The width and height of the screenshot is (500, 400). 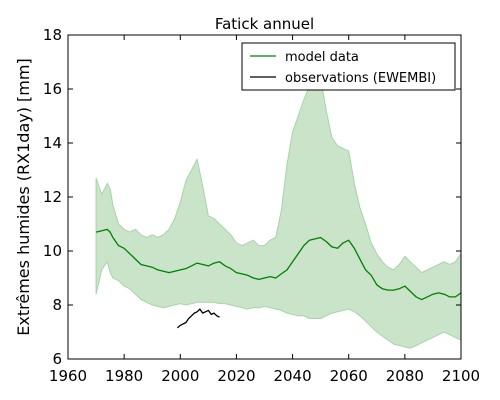 What do you see at coordinates (124, 376) in the screenshot?
I see `x-tick-label: 1980` at bounding box center [124, 376].